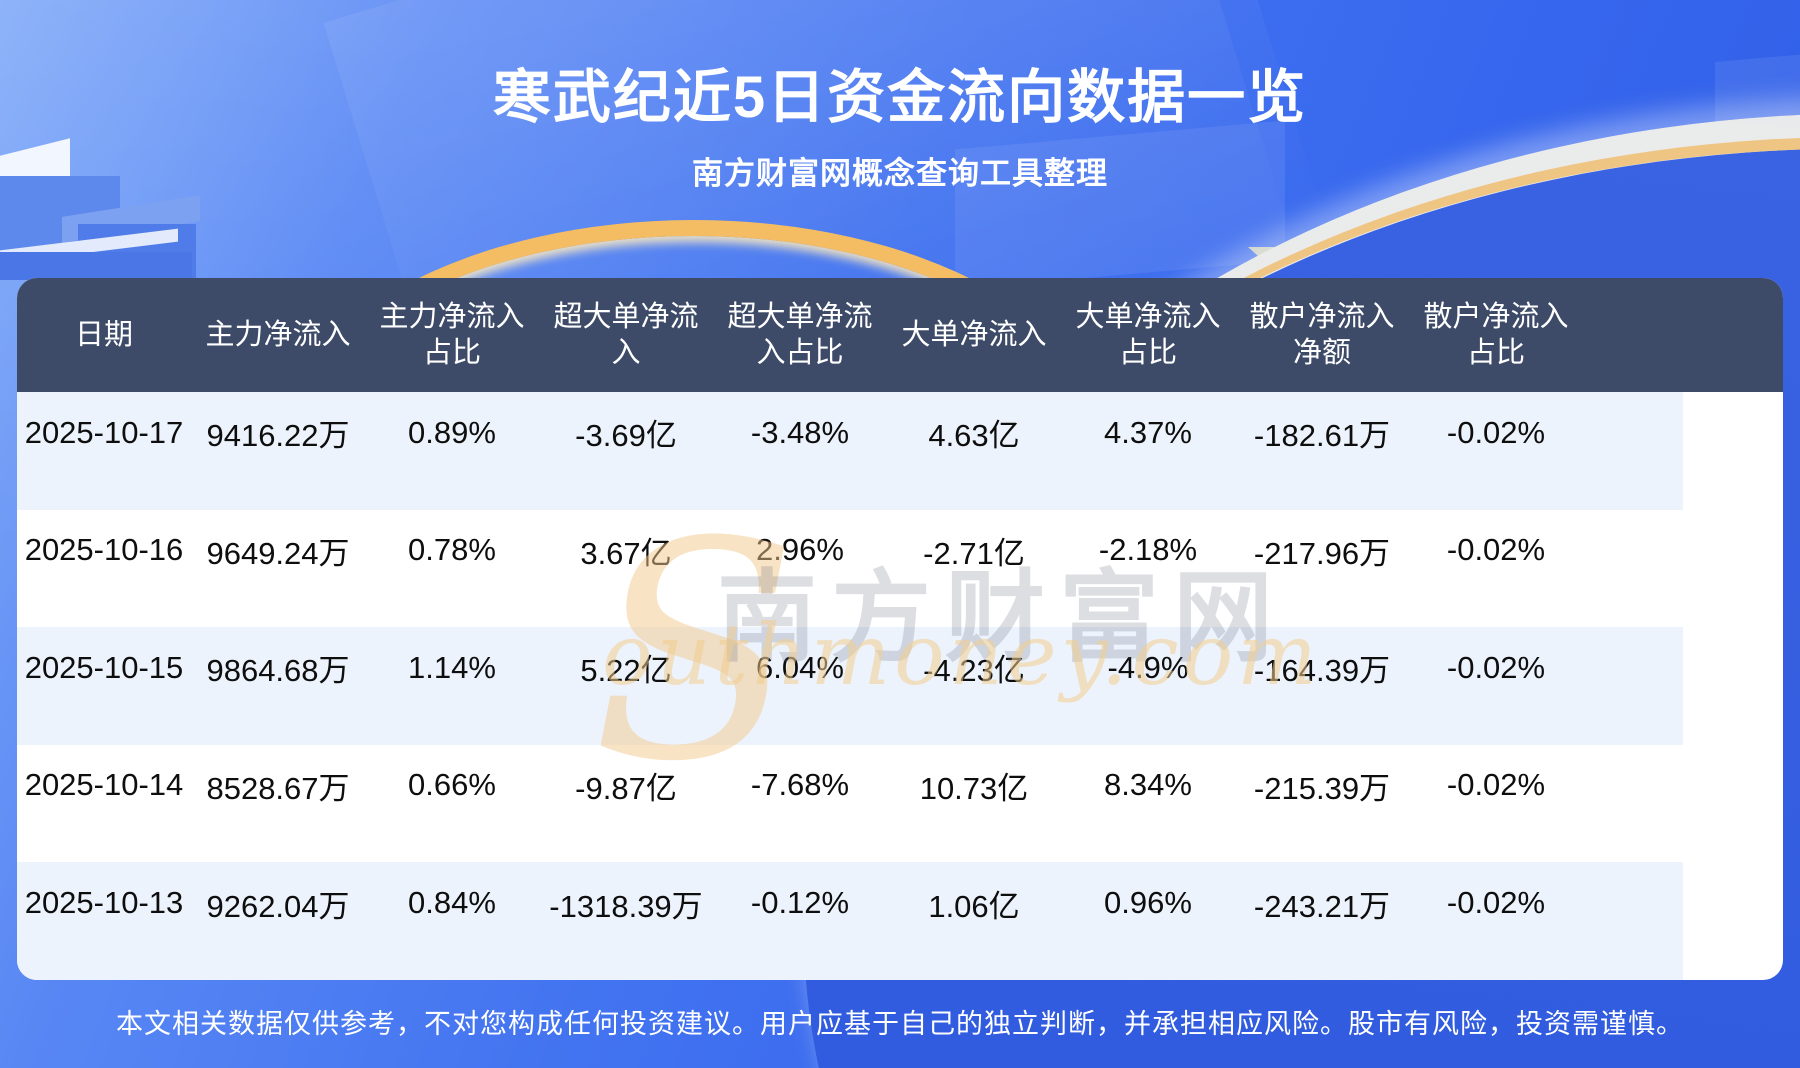  Describe the element at coordinates (1148, 550) in the screenshot. I see `table-cell: -2.18%` at that location.